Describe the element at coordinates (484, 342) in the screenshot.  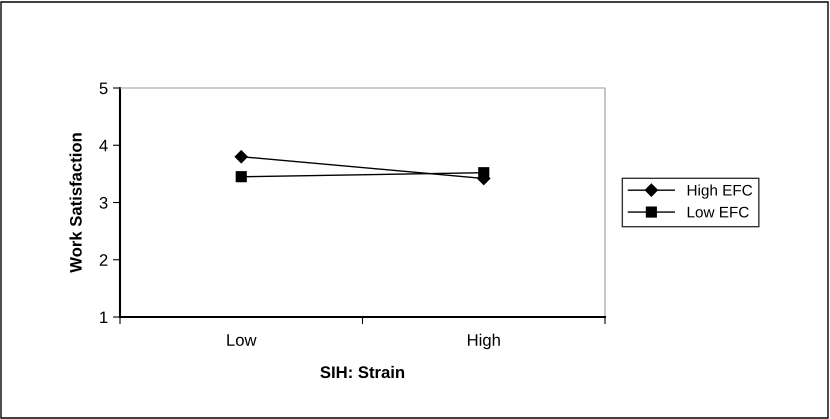
I see `x-tick-label: High` at that location.